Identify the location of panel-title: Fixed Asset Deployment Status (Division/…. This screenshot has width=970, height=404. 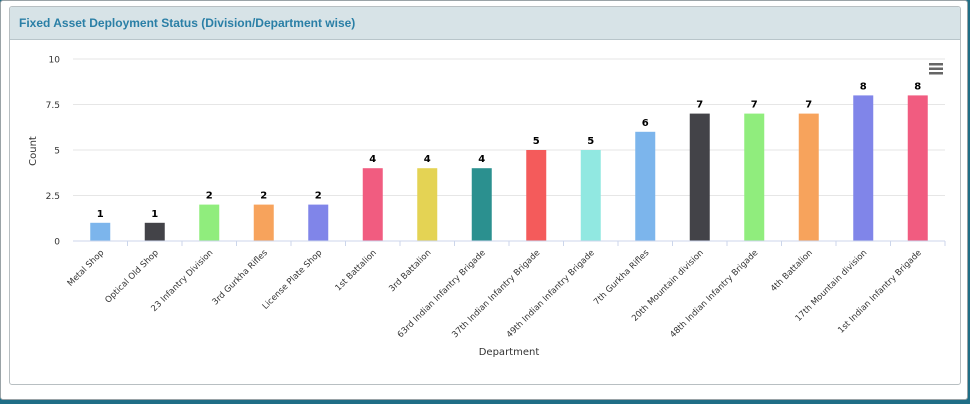
(187, 23).